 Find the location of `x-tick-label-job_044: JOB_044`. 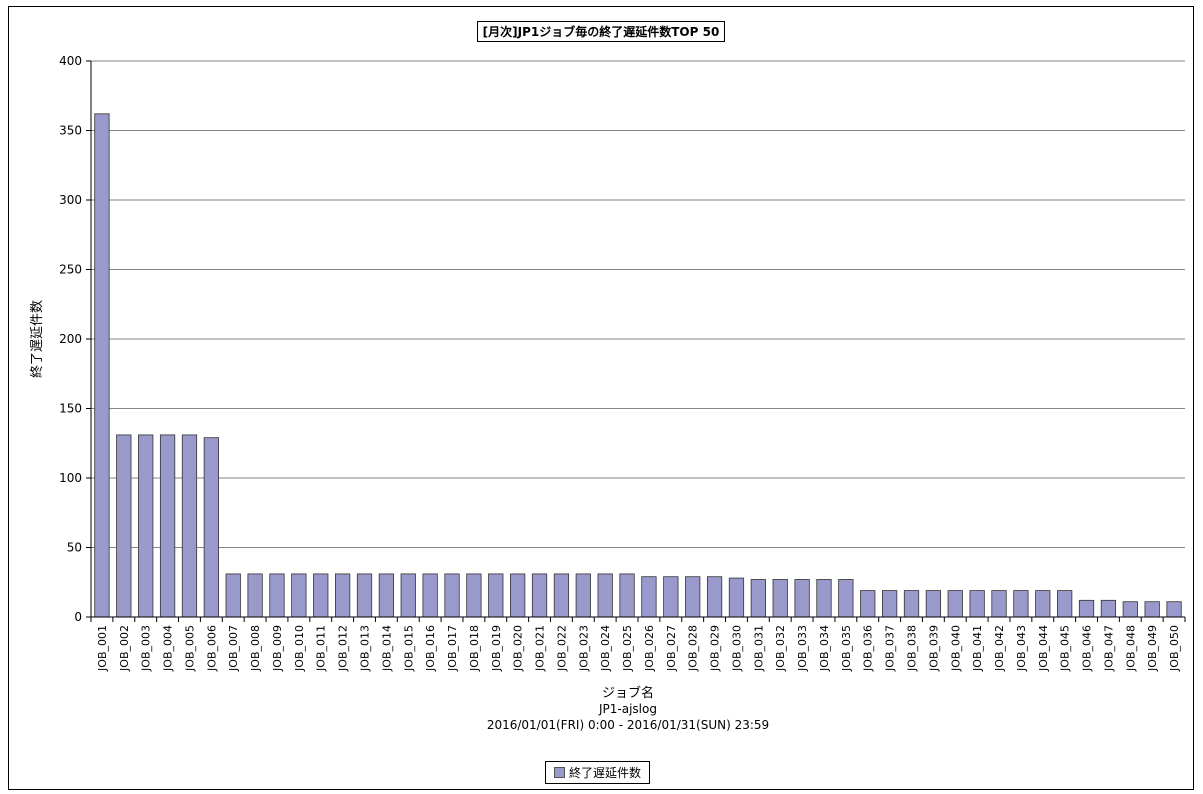

x-tick-label-job_044: JOB_044 is located at coordinates (1043, 648).